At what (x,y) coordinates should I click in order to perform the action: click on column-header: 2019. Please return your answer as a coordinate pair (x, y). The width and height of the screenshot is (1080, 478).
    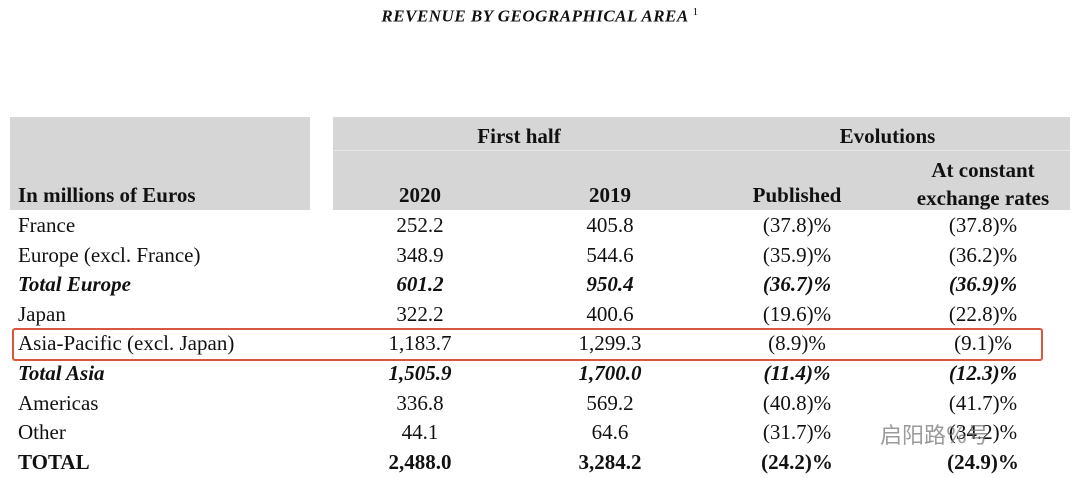
    Looking at the image, I should click on (610, 195).